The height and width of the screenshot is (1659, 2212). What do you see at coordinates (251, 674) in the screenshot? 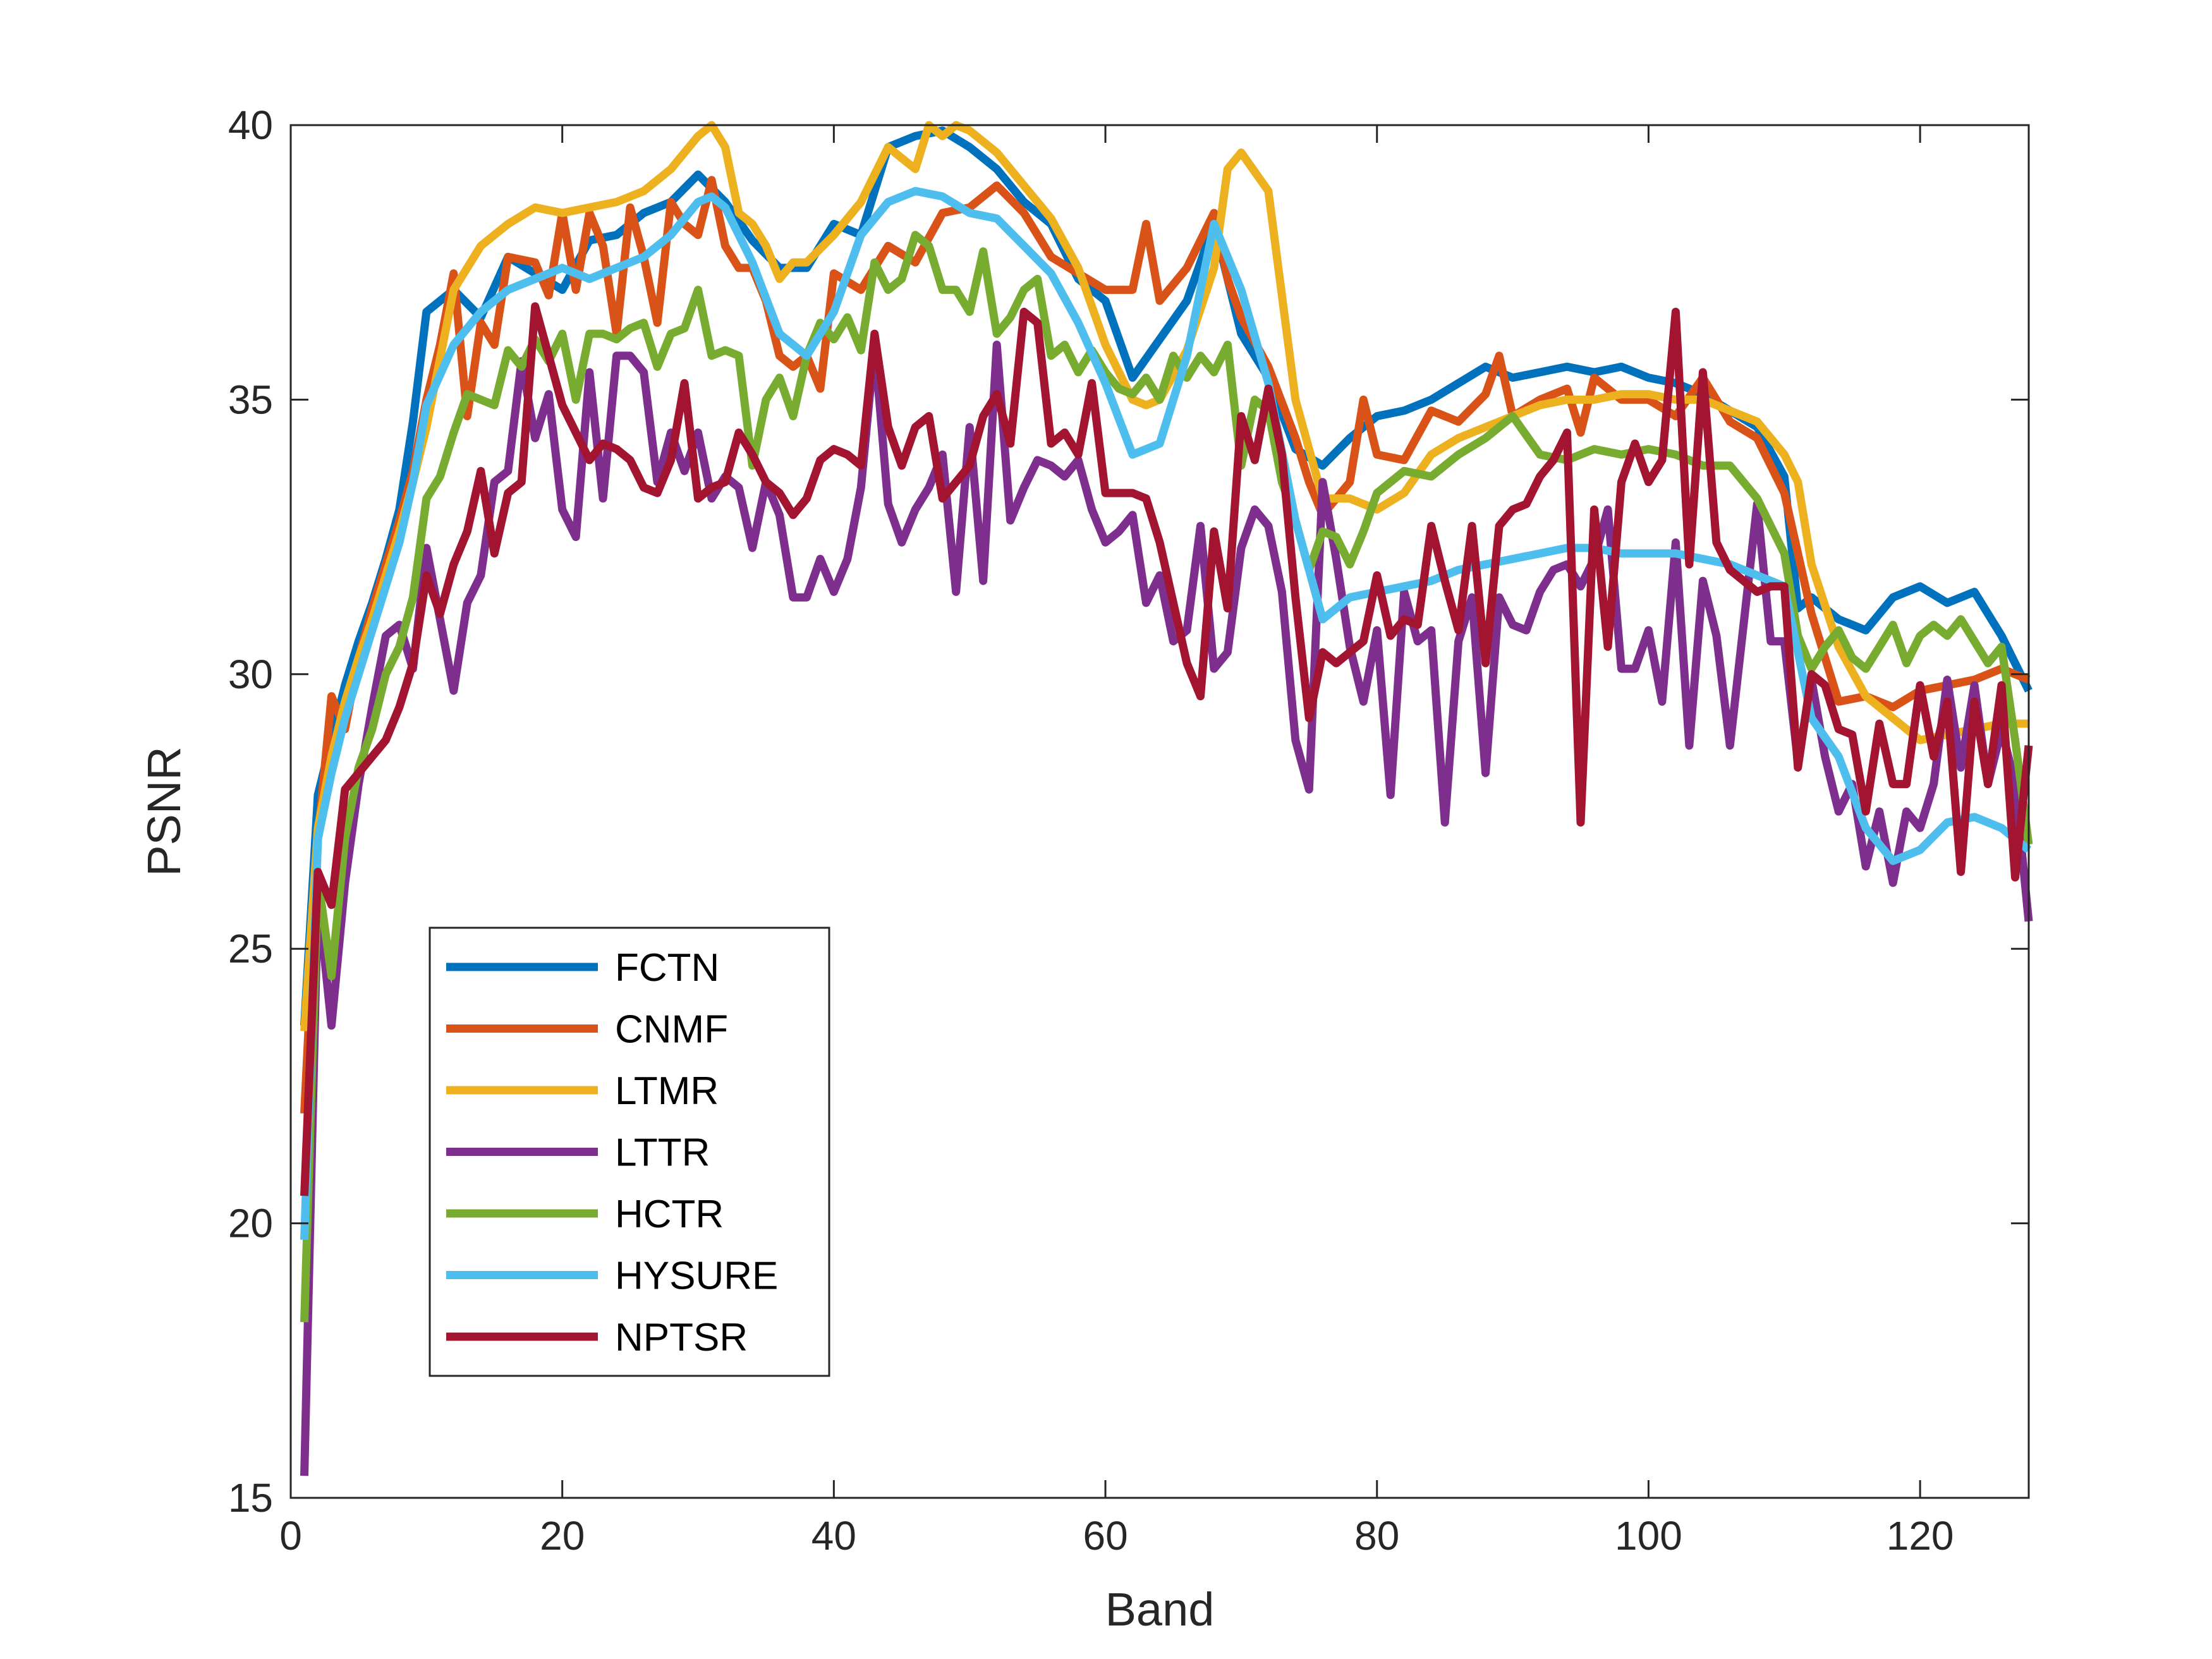
I see `y-tick-label: 30` at bounding box center [251, 674].